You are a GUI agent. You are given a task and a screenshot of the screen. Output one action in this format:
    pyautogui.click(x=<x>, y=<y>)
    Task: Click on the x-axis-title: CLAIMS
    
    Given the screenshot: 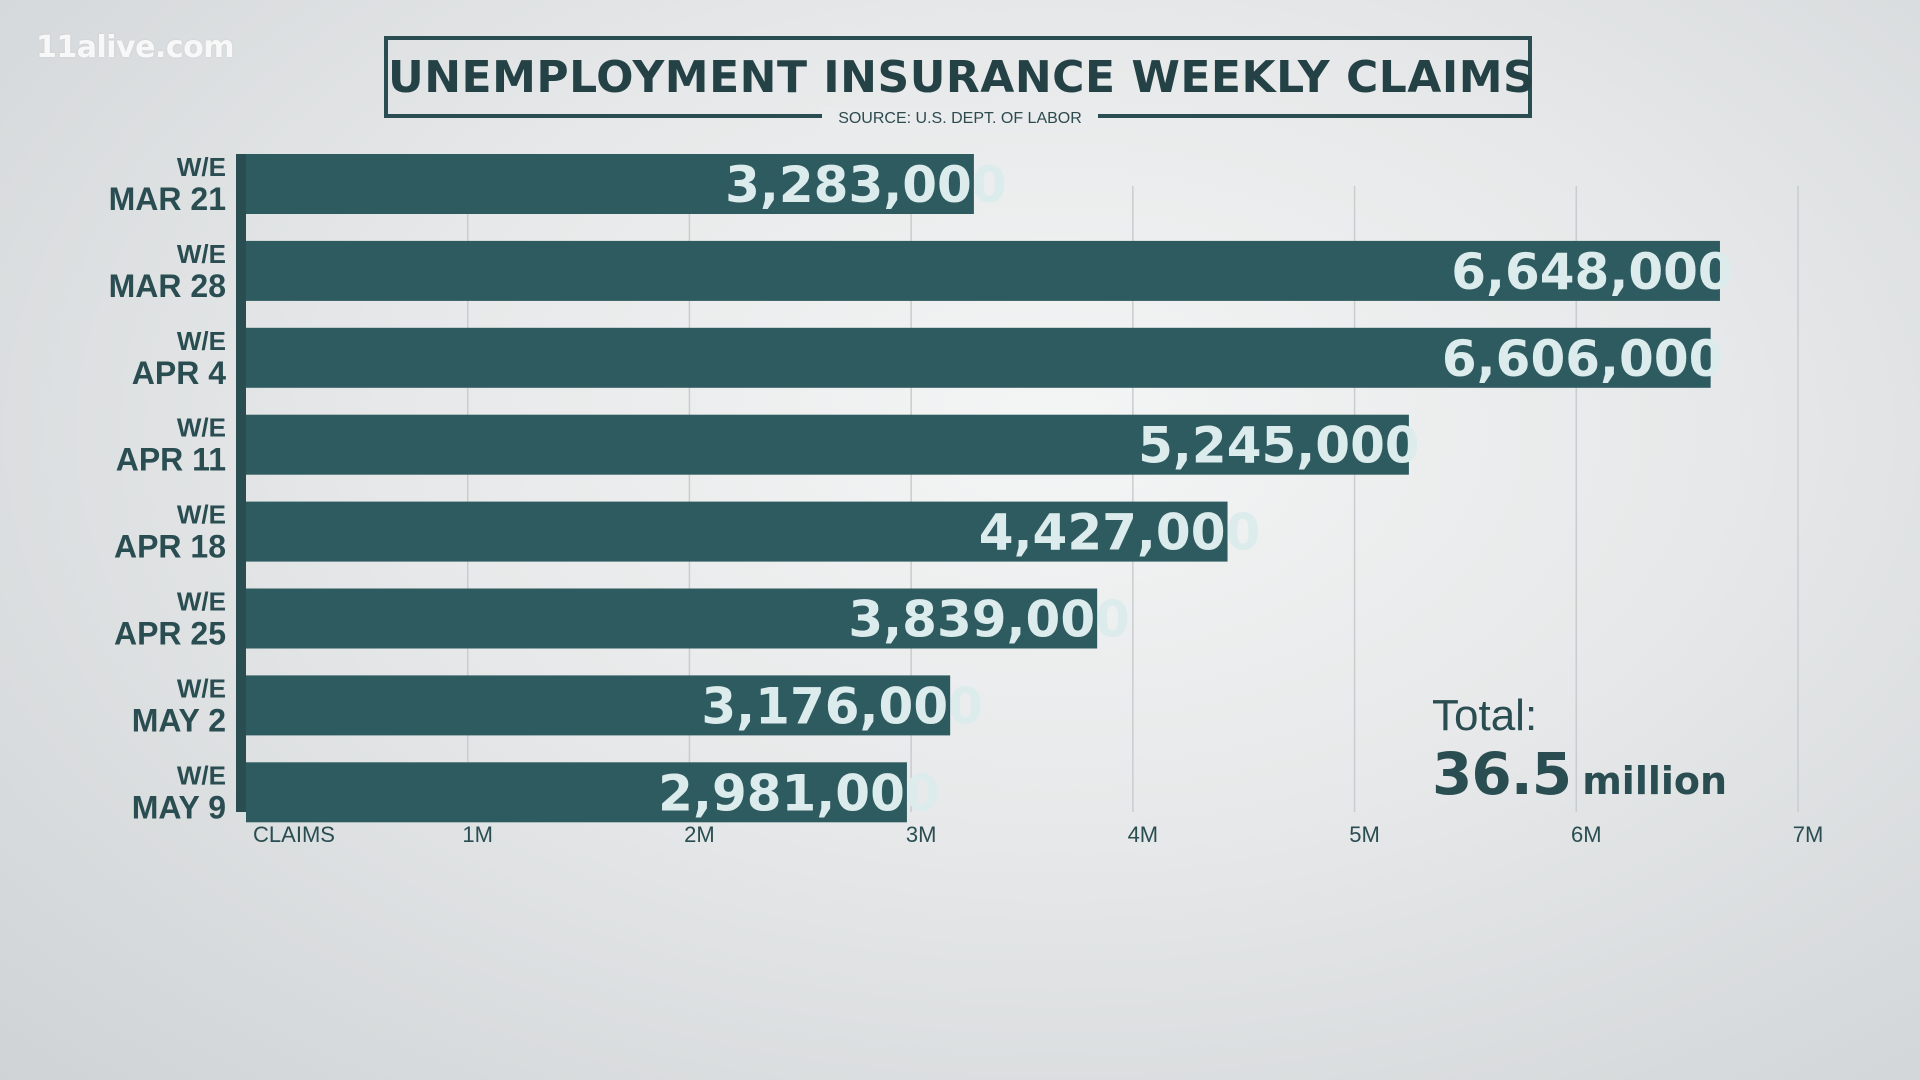 What is the action you would take?
    pyautogui.click(x=294, y=834)
    